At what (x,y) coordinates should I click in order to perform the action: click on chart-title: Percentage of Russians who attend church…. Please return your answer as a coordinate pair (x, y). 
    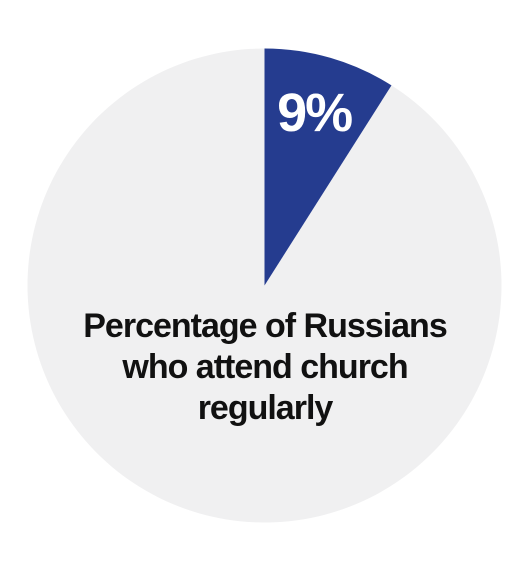
    Looking at the image, I should click on (265, 367).